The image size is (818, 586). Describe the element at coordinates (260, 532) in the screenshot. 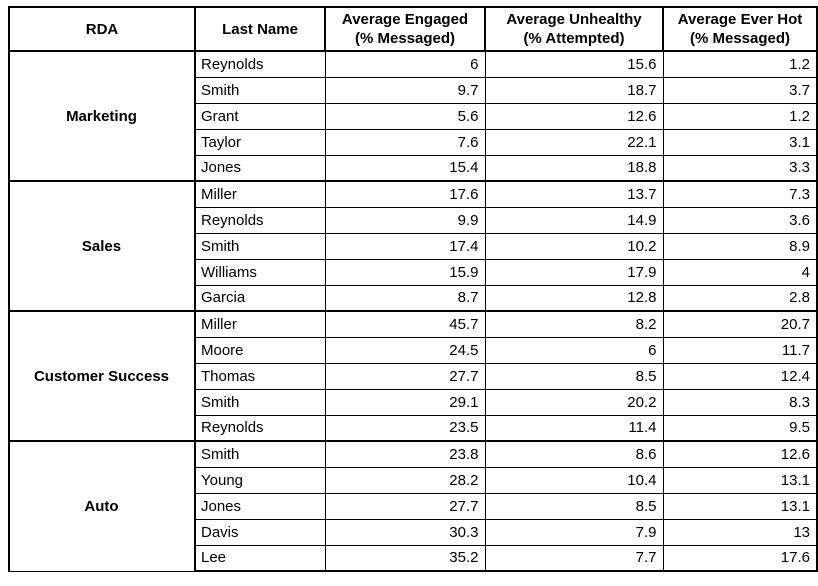

I see `last-name-cell: Davis` at that location.